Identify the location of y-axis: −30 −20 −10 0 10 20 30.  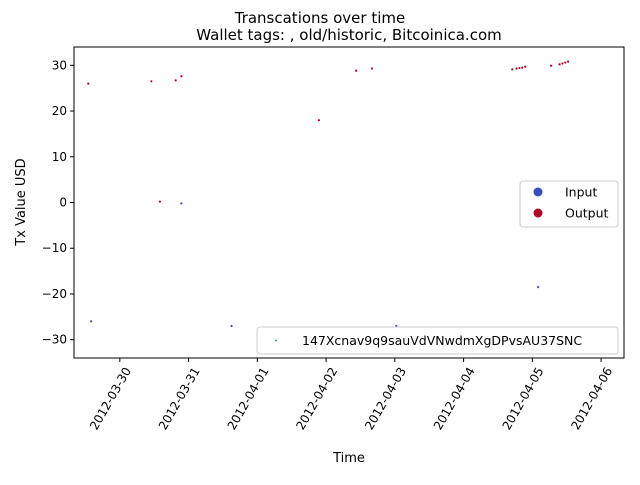
(58, 202).